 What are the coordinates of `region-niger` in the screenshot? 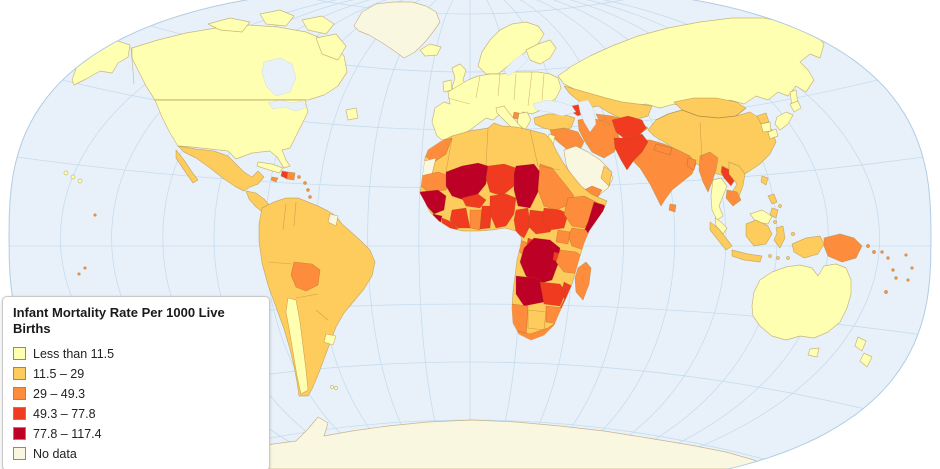 It's located at (501, 180).